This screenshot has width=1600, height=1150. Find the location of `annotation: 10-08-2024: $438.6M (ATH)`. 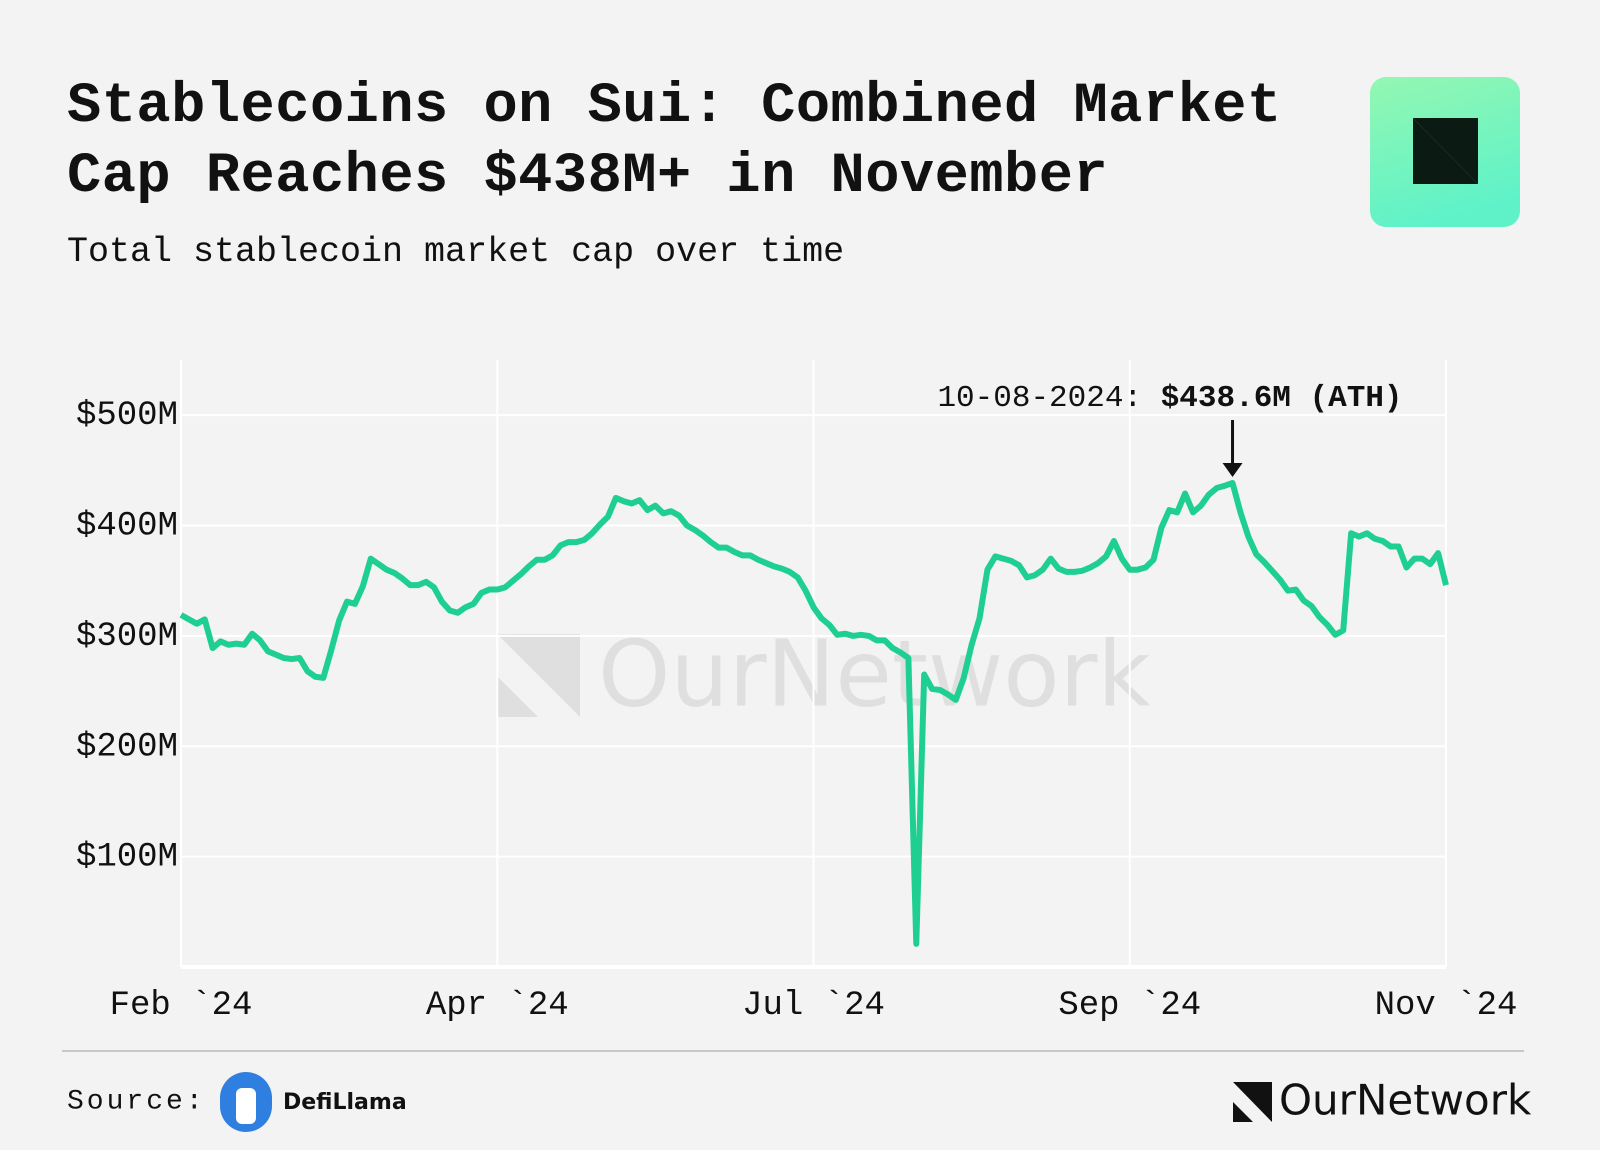

annotation: 10-08-2024: $438.6M (ATH) is located at coordinates (1169, 398).